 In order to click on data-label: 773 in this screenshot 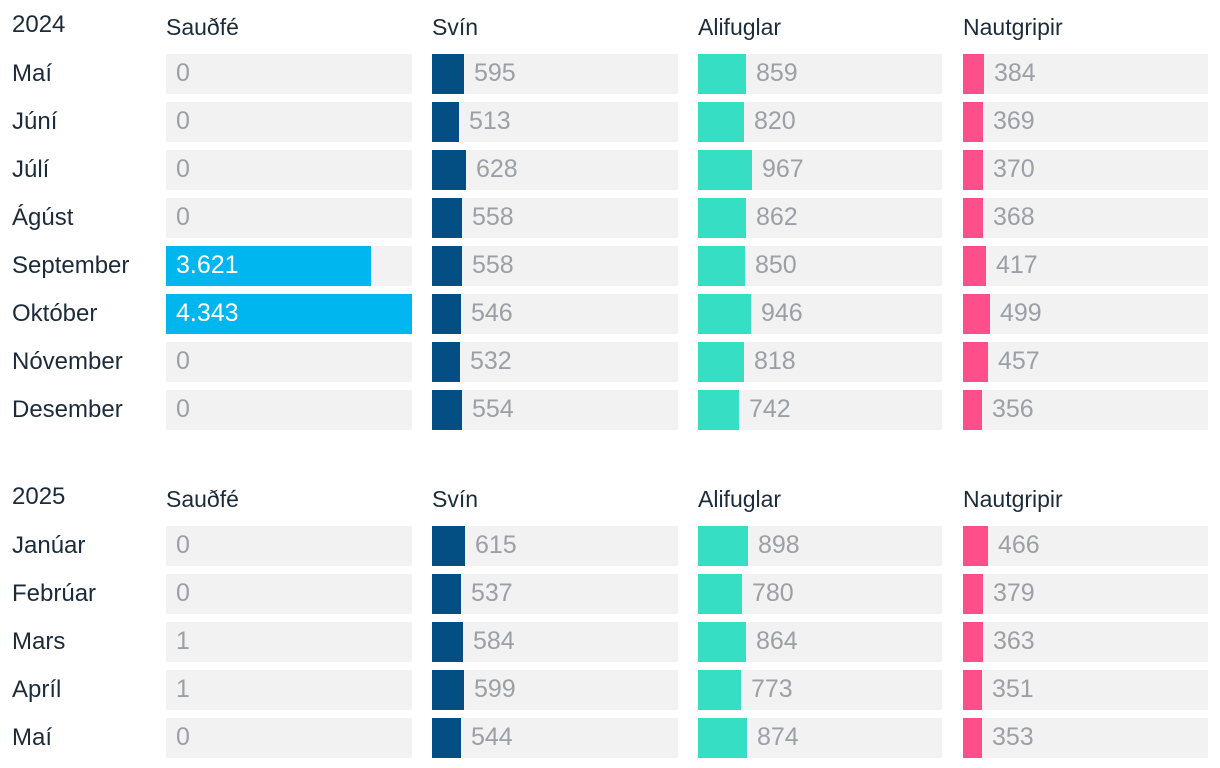, I will do `click(772, 689)`.